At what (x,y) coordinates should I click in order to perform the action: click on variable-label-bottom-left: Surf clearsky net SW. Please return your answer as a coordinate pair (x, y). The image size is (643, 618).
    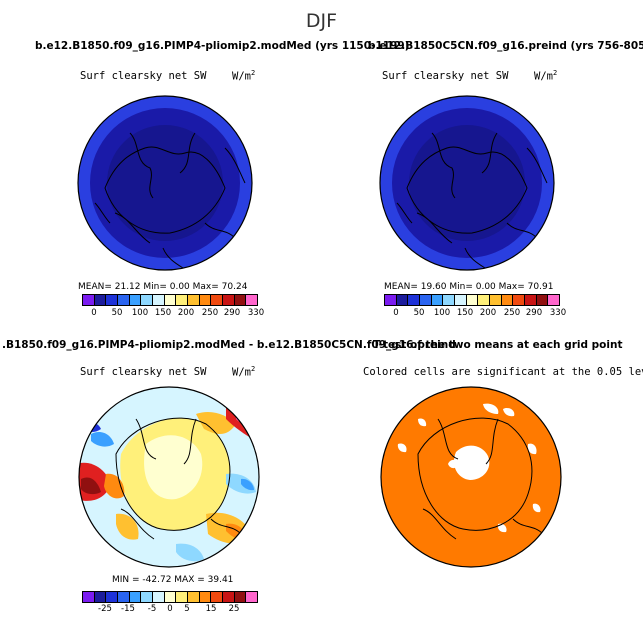
    Looking at the image, I should click on (143, 372).